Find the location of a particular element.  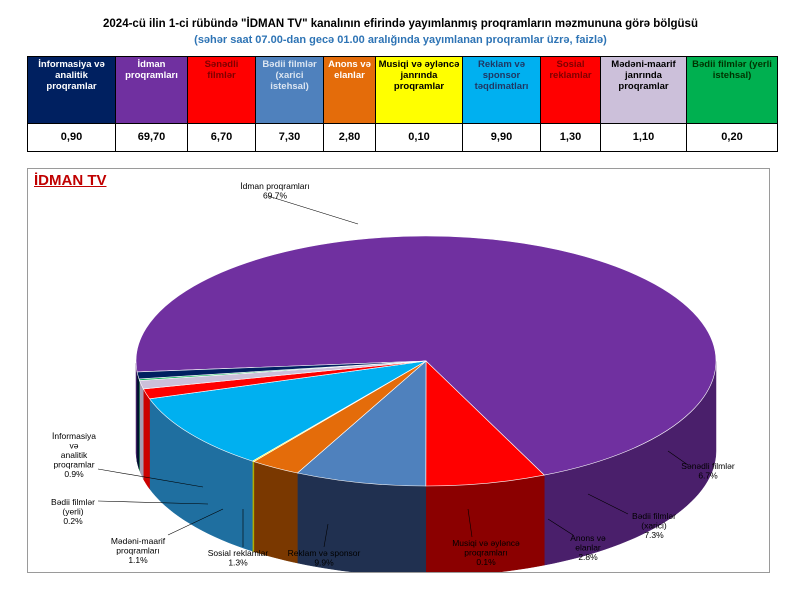

slice-label-2: Bədii filmlər (xarici) 7.3% is located at coordinates (654, 525).